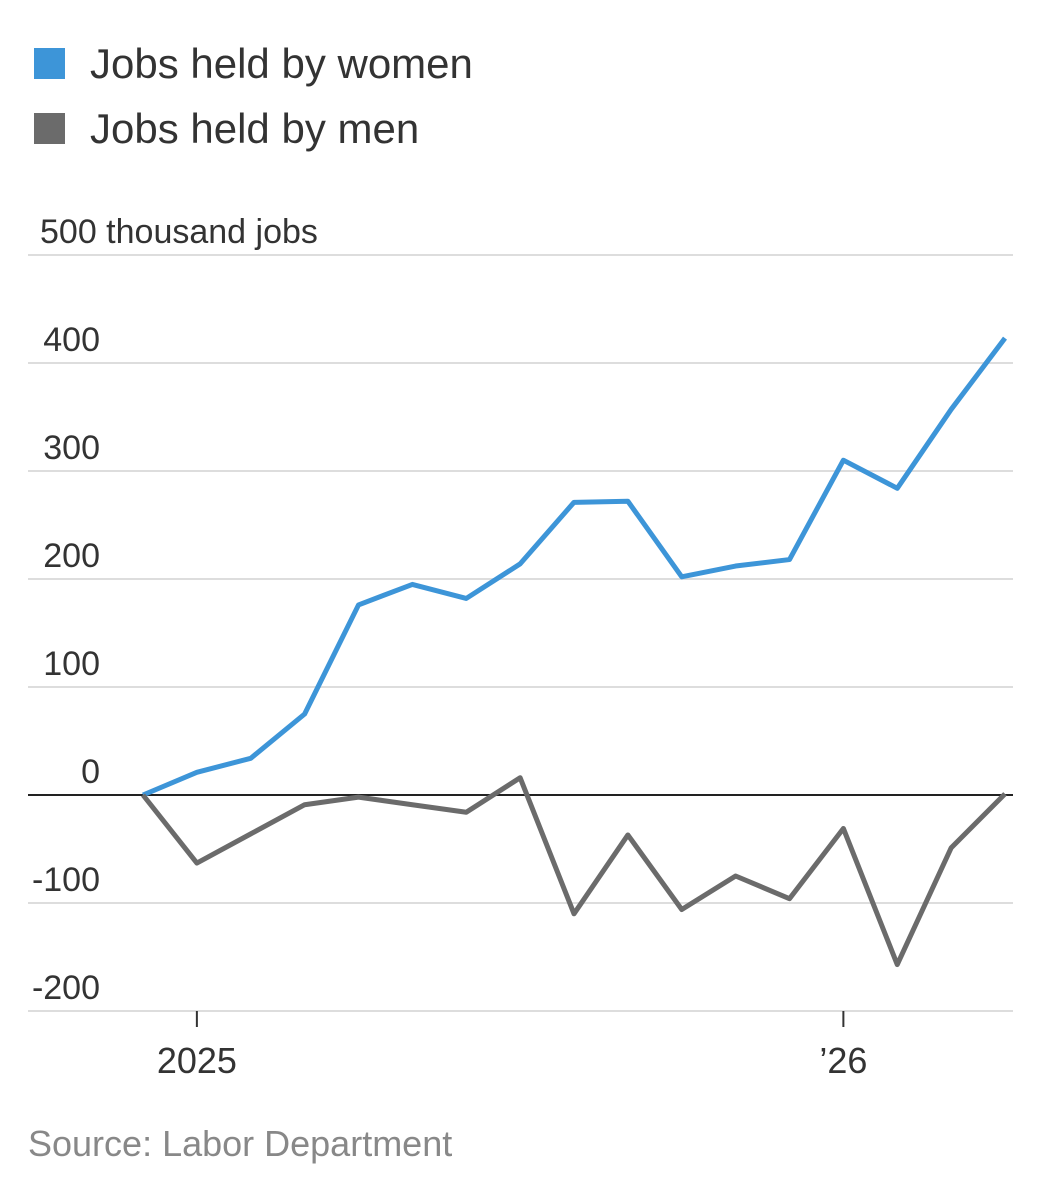 This screenshot has height=1200, width=1041. What do you see at coordinates (71, 556) in the screenshot?
I see `y-tick-label: 200` at bounding box center [71, 556].